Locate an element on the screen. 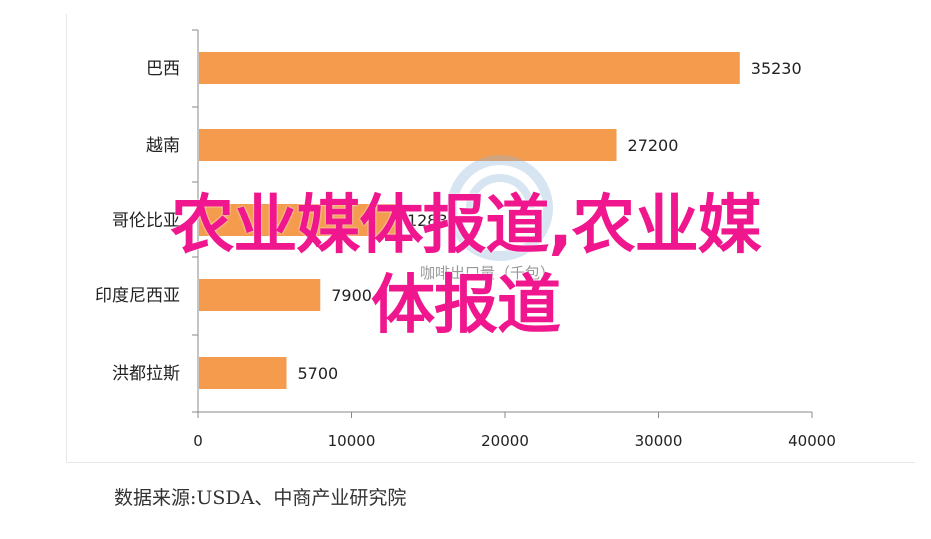 The image size is (931, 539). category-label: 巴西 is located at coordinates (163, 69).